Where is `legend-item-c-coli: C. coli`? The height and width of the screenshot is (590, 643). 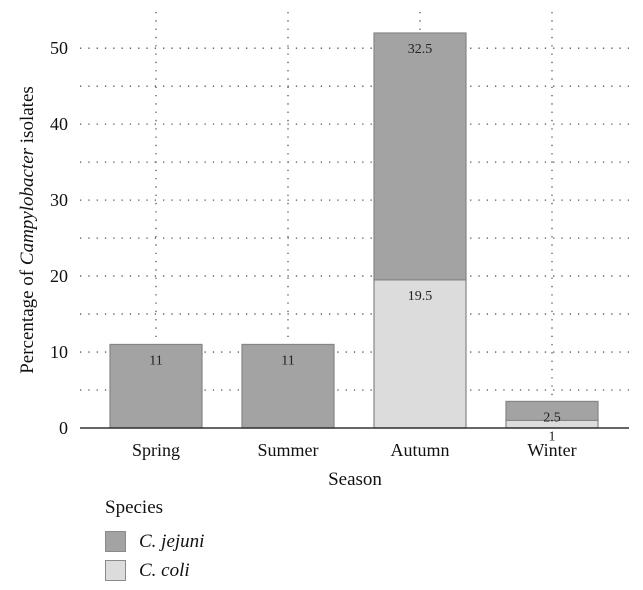 legend-item-c-coli: C. coli is located at coordinates (154, 570).